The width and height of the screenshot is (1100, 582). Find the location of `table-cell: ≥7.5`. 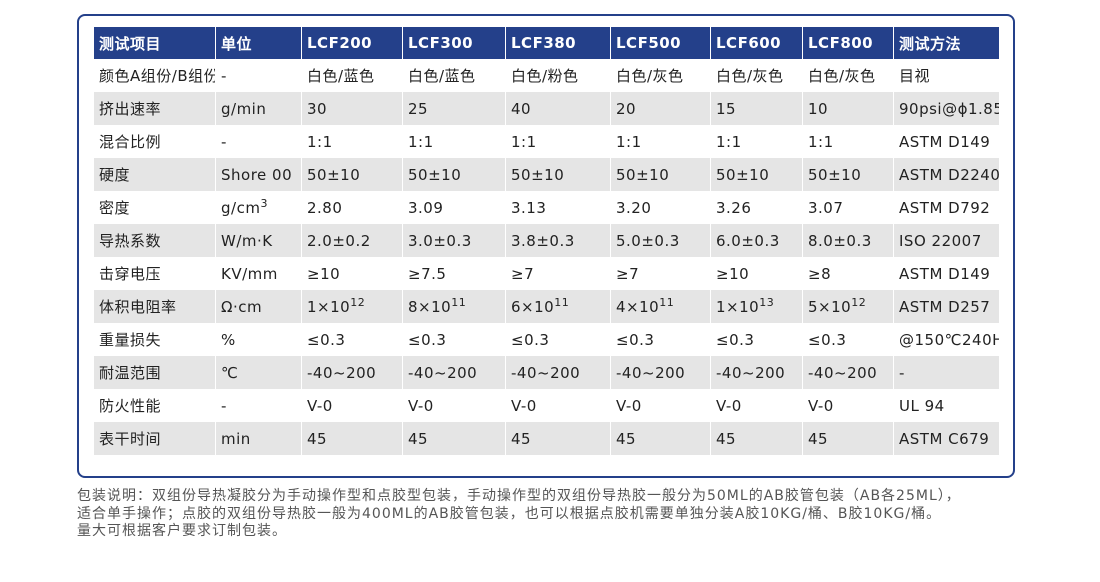

table-cell: ≥7.5 is located at coordinates (454, 273).